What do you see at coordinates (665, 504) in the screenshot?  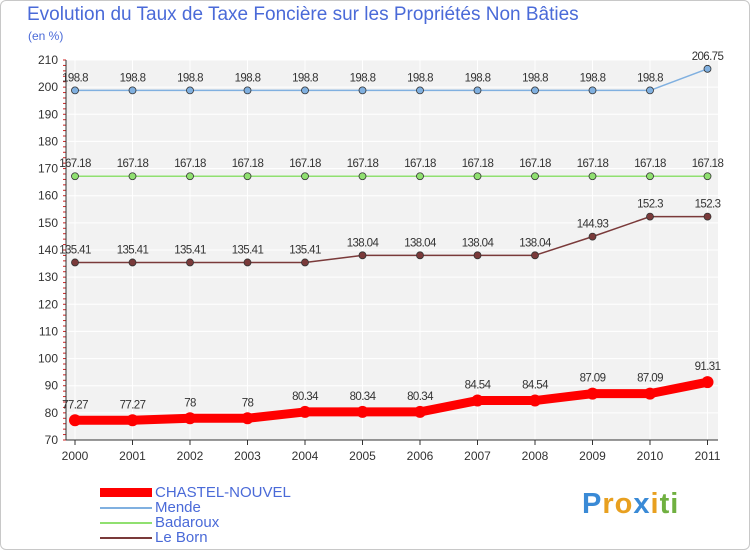 I see `logo-letter: t` at bounding box center [665, 504].